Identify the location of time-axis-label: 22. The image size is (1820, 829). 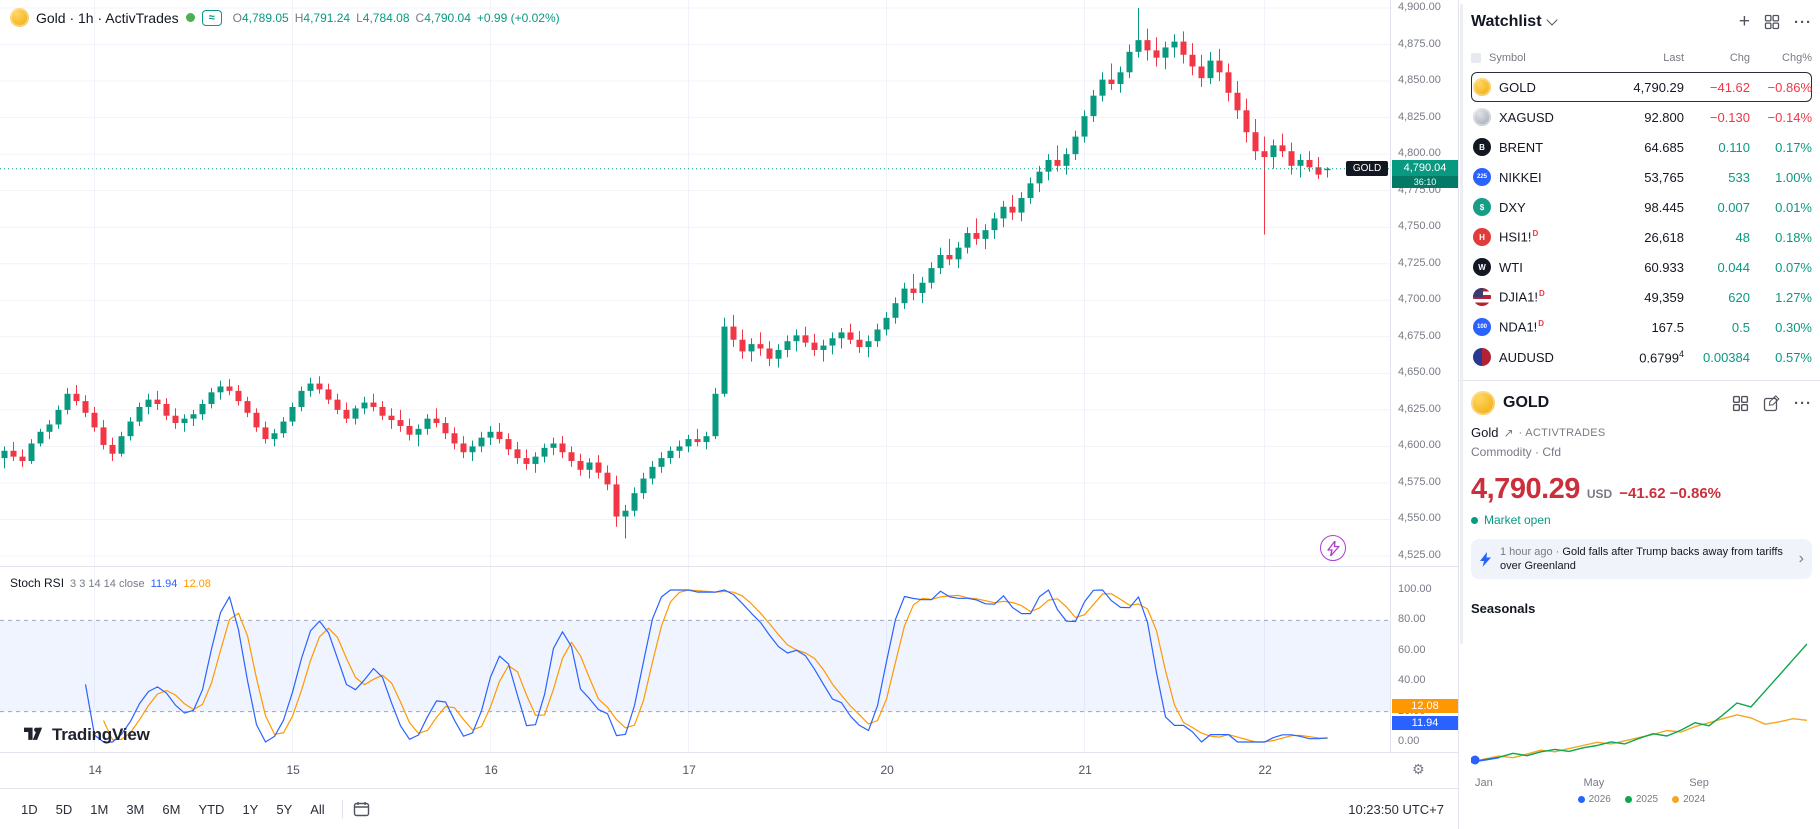
(1265, 770).